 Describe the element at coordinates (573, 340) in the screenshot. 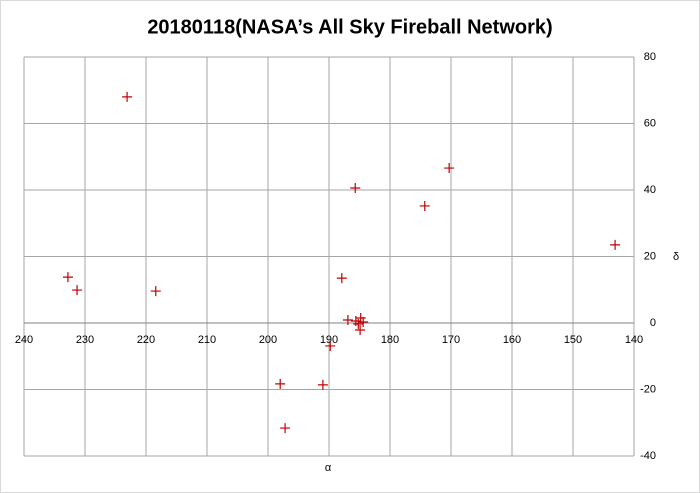

I see `x-tick-label: 150` at that location.